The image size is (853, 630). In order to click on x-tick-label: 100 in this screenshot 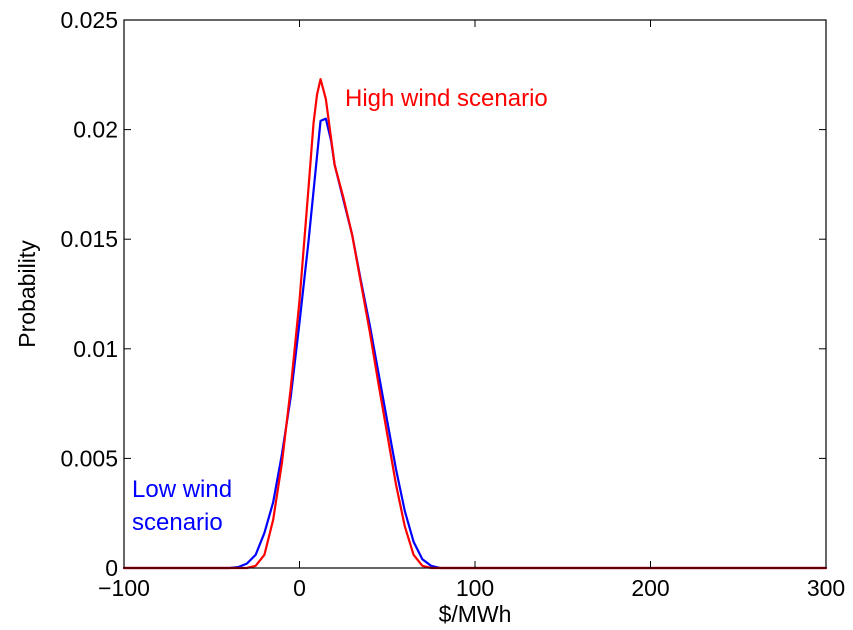, I will do `click(475, 588)`.